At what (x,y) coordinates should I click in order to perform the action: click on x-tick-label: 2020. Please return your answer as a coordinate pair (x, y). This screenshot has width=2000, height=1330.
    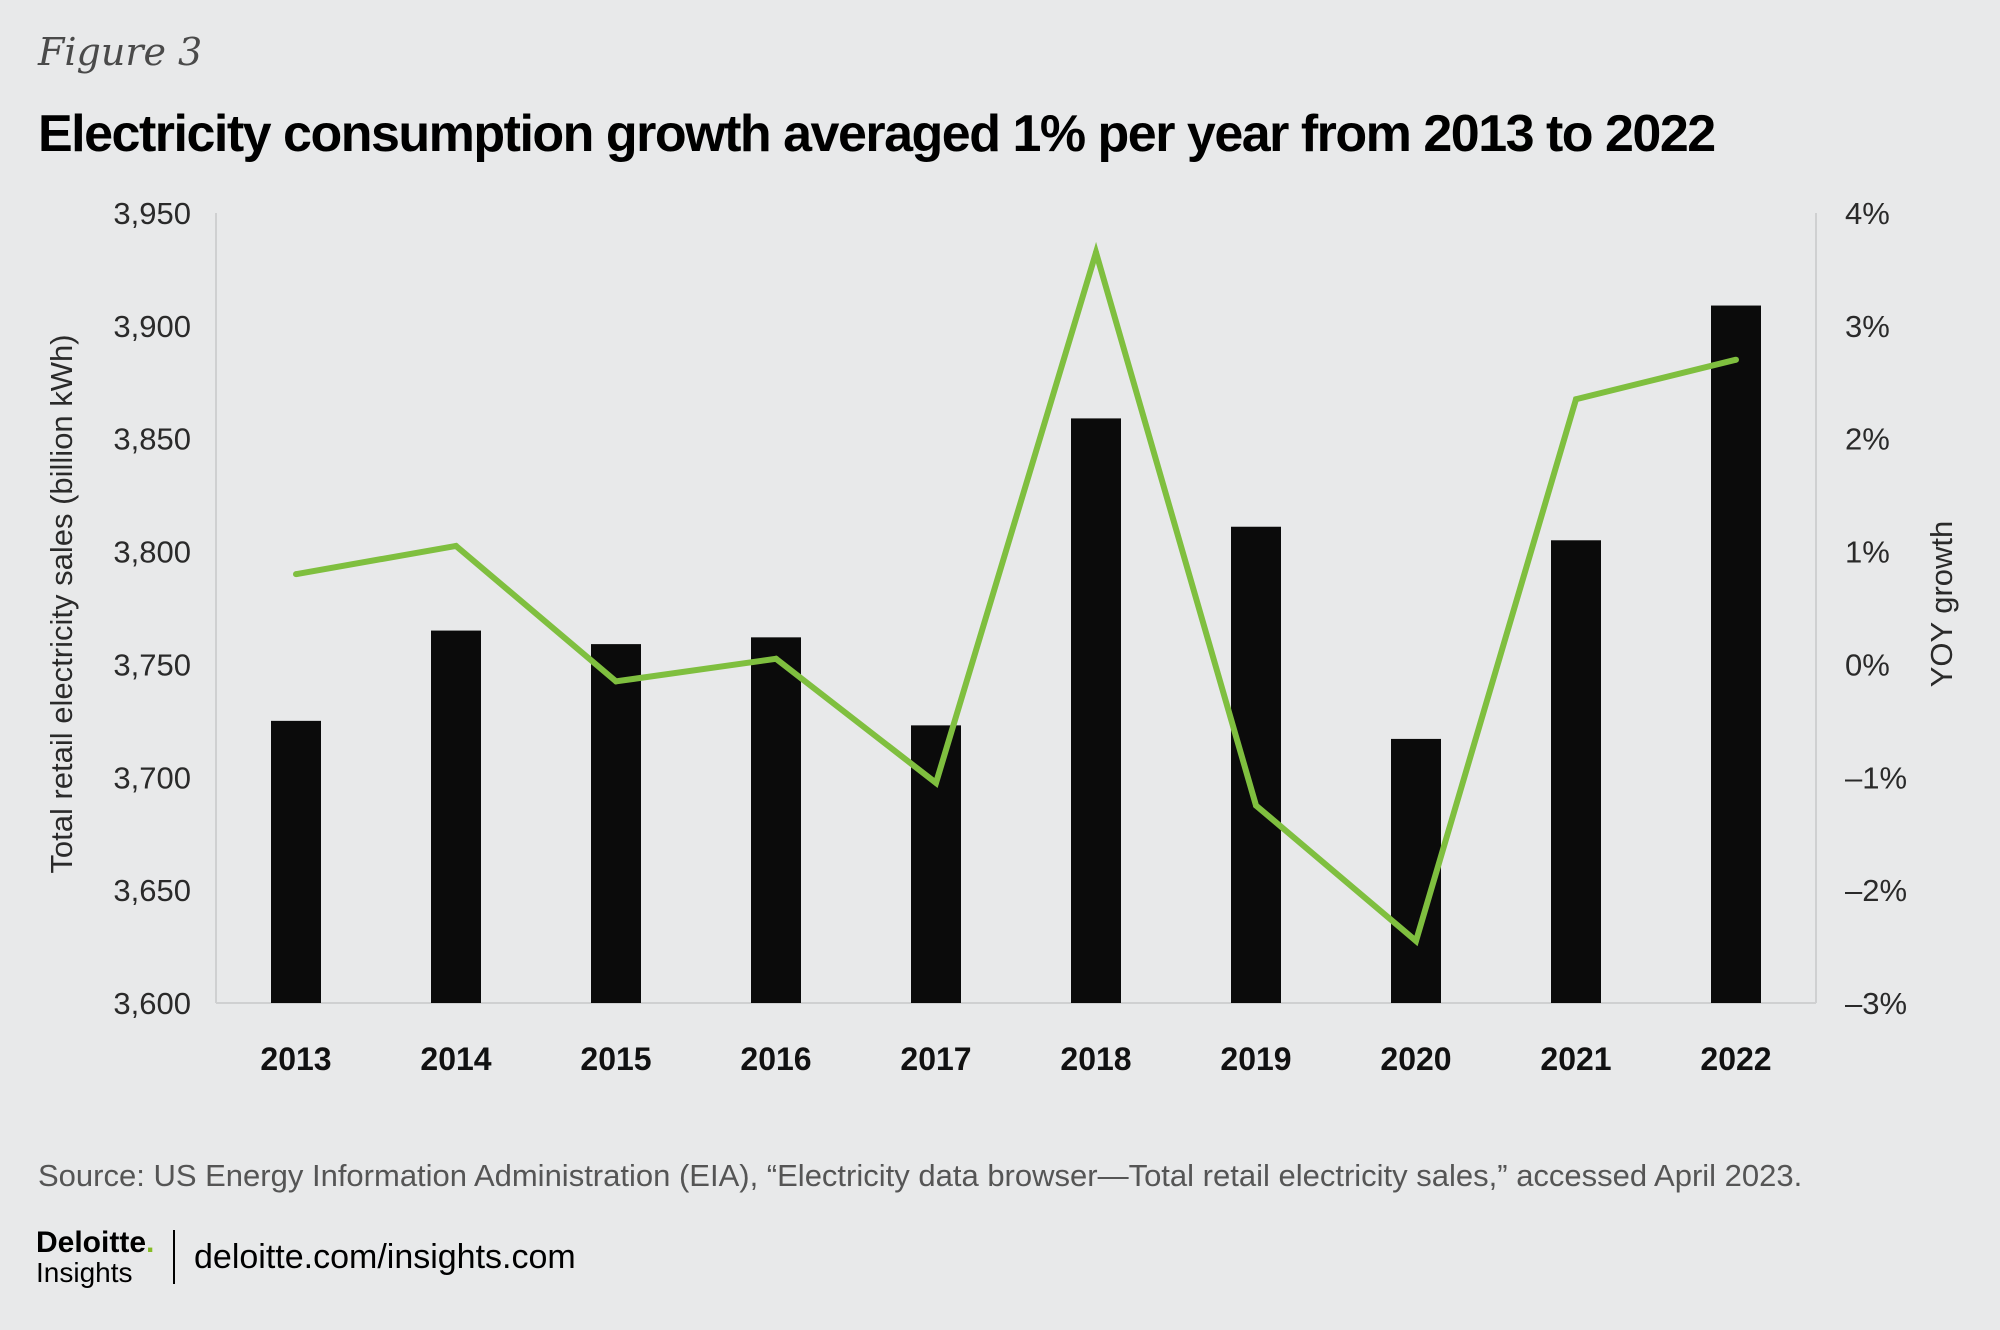
    Looking at the image, I should click on (1415, 1059).